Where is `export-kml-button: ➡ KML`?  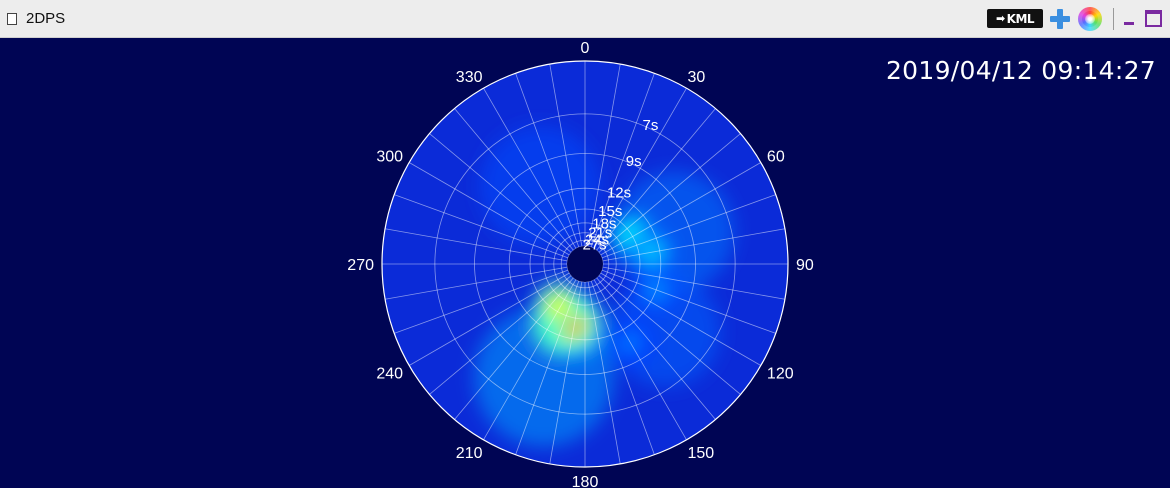
export-kml-button: ➡ KML is located at coordinates (1015, 18).